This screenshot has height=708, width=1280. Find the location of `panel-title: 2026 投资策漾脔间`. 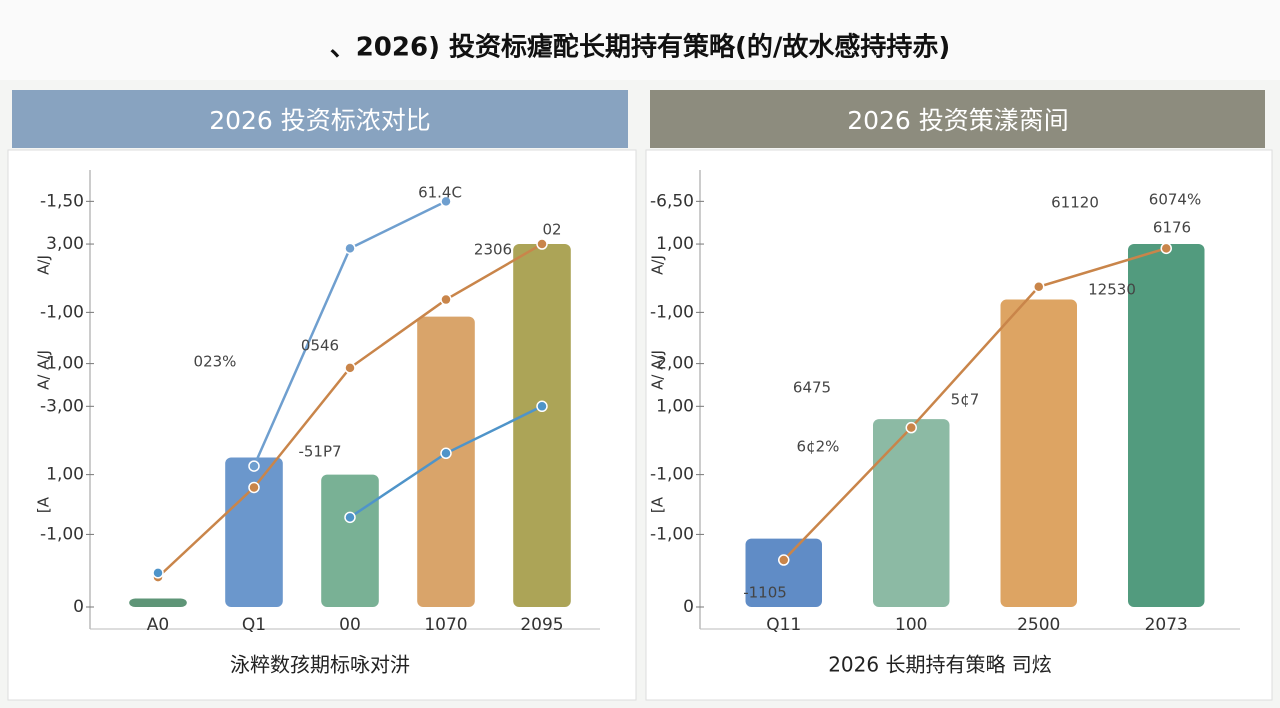

panel-title: 2026 投资策漾脔间 is located at coordinates (958, 120).